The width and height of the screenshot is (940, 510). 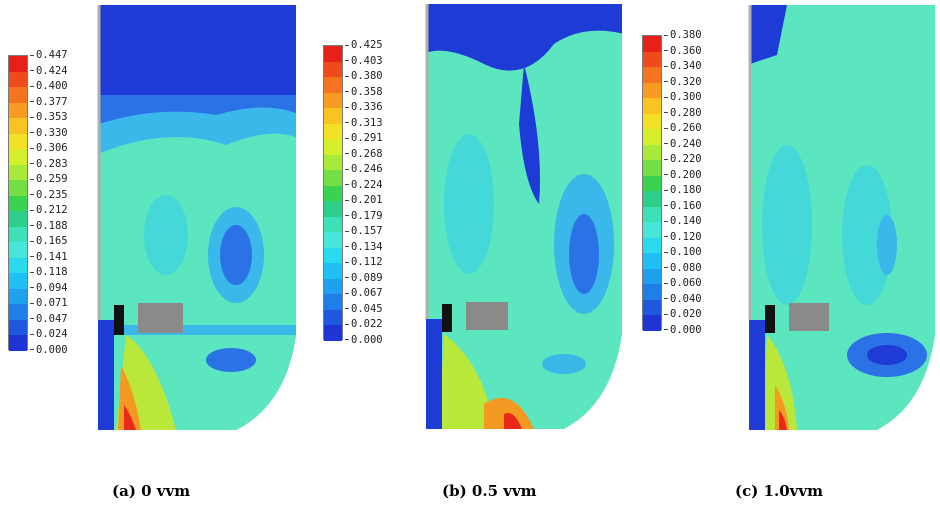 What do you see at coordinates (49, 256) in the screenshot?
I see `colorbar-tick-label: 0.141` at bounding box center [49, 256].